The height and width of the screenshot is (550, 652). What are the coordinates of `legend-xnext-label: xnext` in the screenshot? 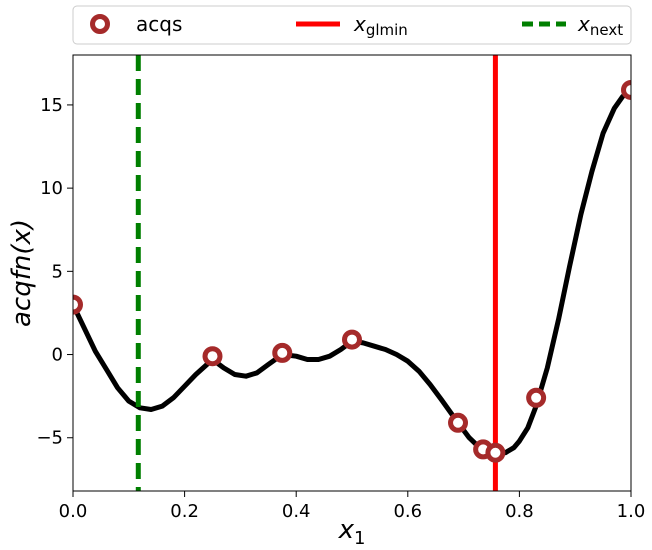 It's located at (600, 25).